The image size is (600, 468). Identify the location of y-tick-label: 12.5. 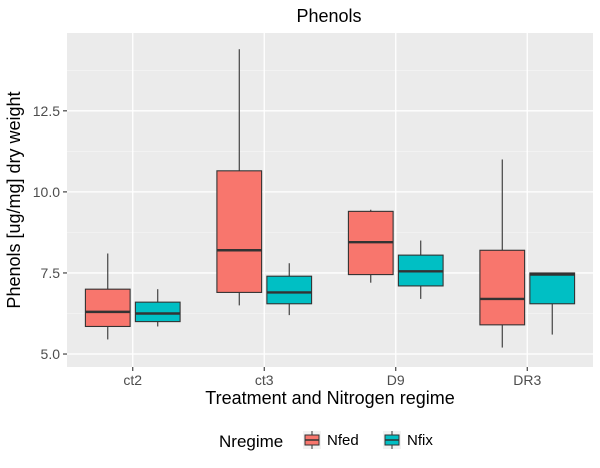
(46, 111).